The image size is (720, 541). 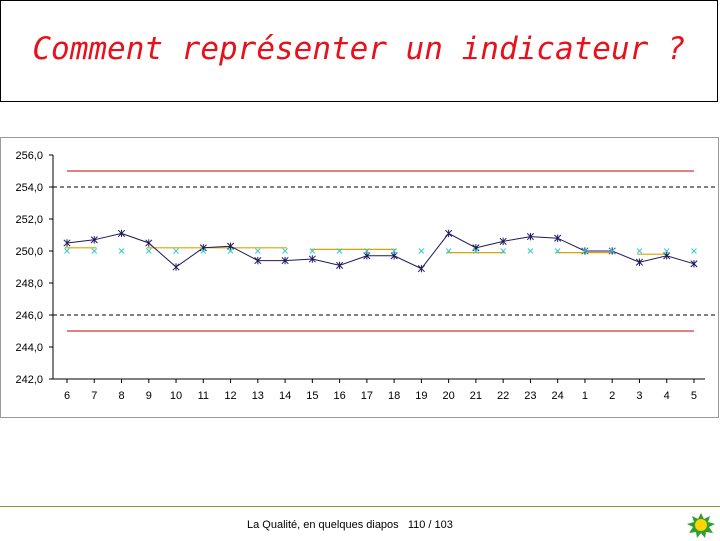 I want to click on x-tick-label: 6, so click(x=67, y=396).